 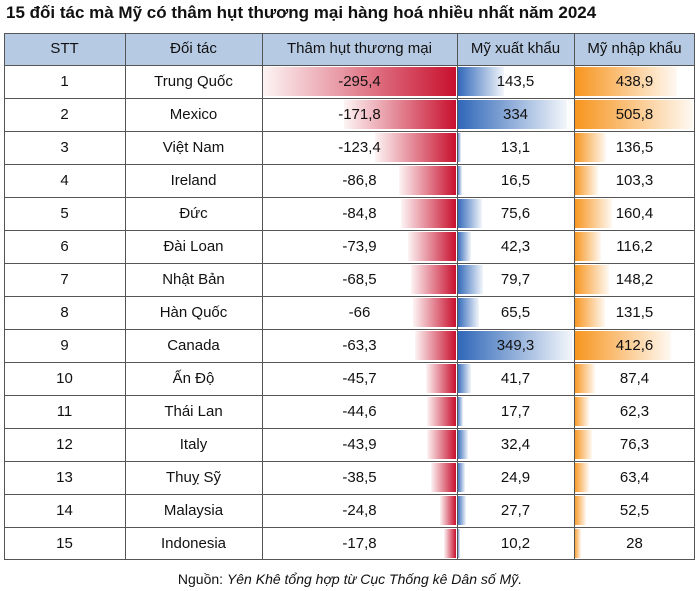 What do you see at coordinates (634, 543) in the screenshot?
I see `import-value: 28` at bounding box center [634, 543].